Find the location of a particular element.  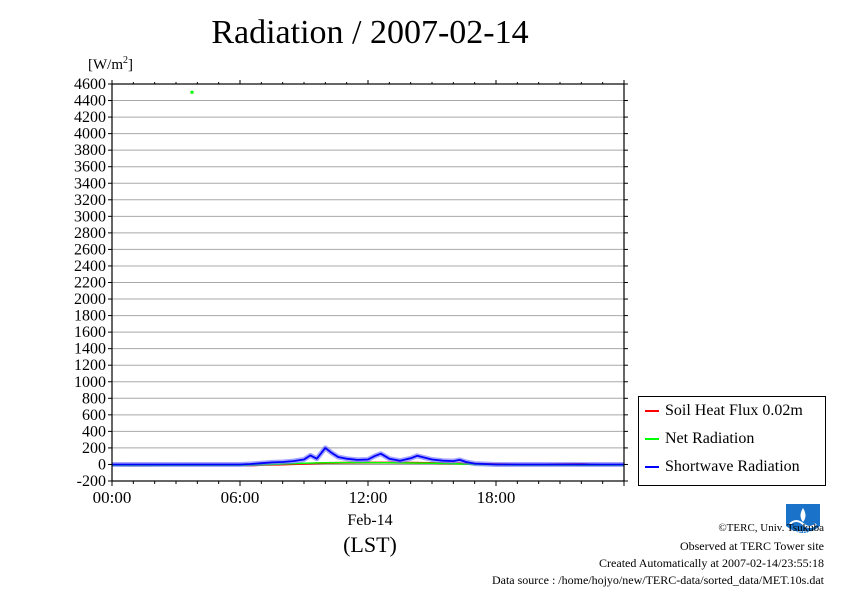

y-tick-label: 1200 is located at coordinates (90, 365).